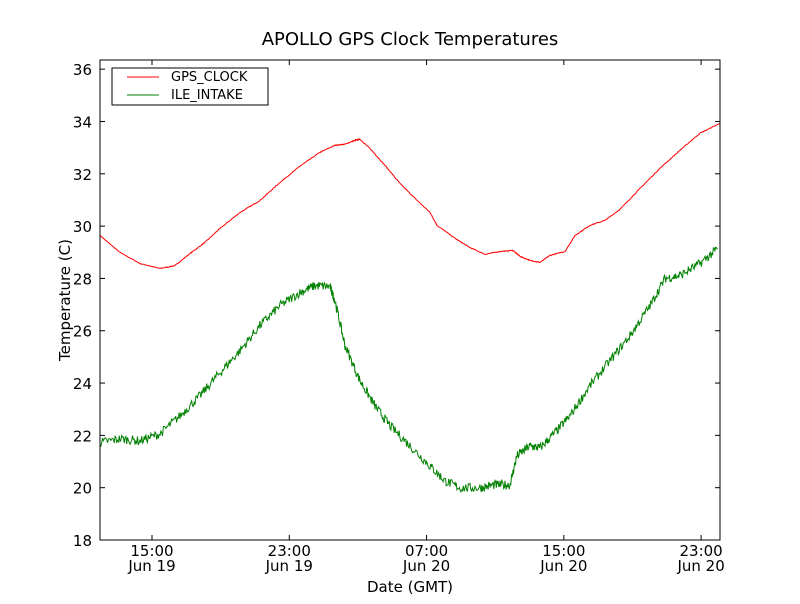  I want to click on y-tick-label: 36, so click(82, 70).